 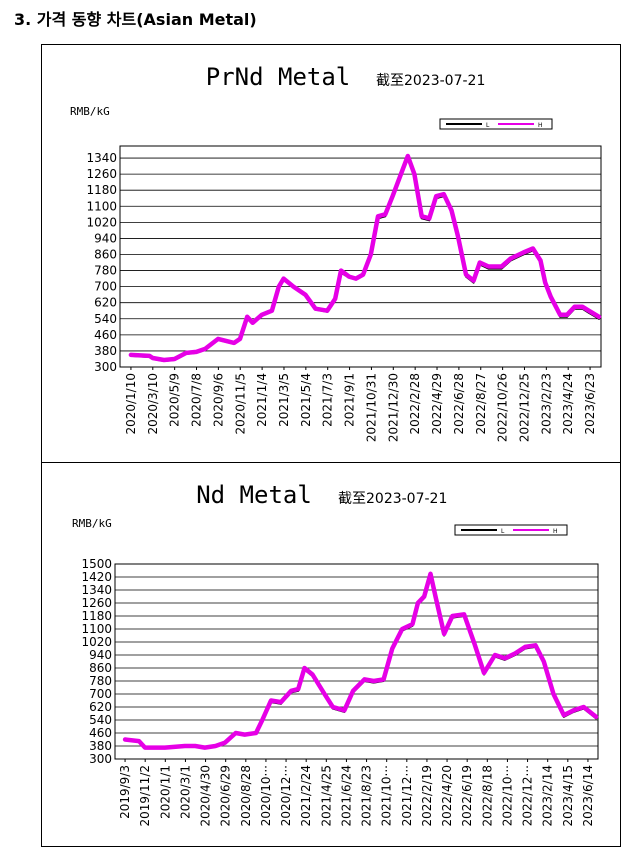 I want to click on y-axis-label: RMB/kG, so click(x=90, y=111).